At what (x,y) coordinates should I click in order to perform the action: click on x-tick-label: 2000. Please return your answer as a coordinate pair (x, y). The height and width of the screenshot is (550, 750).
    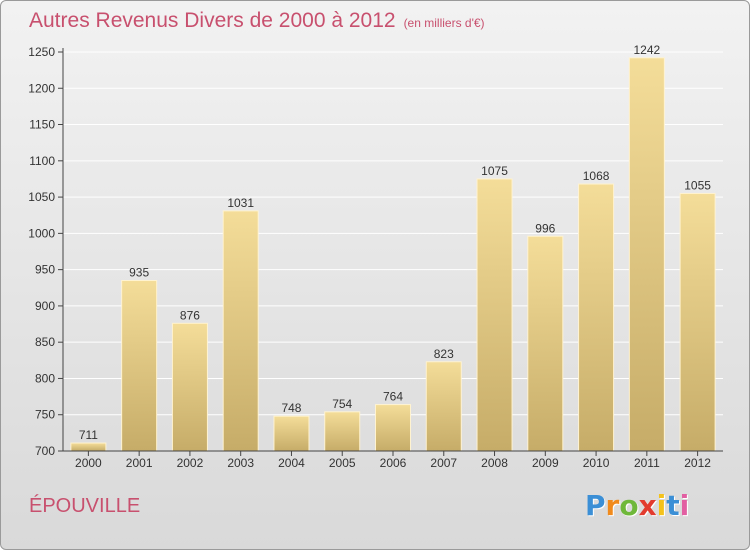
    Looking at the image, I should click on (88, 463).